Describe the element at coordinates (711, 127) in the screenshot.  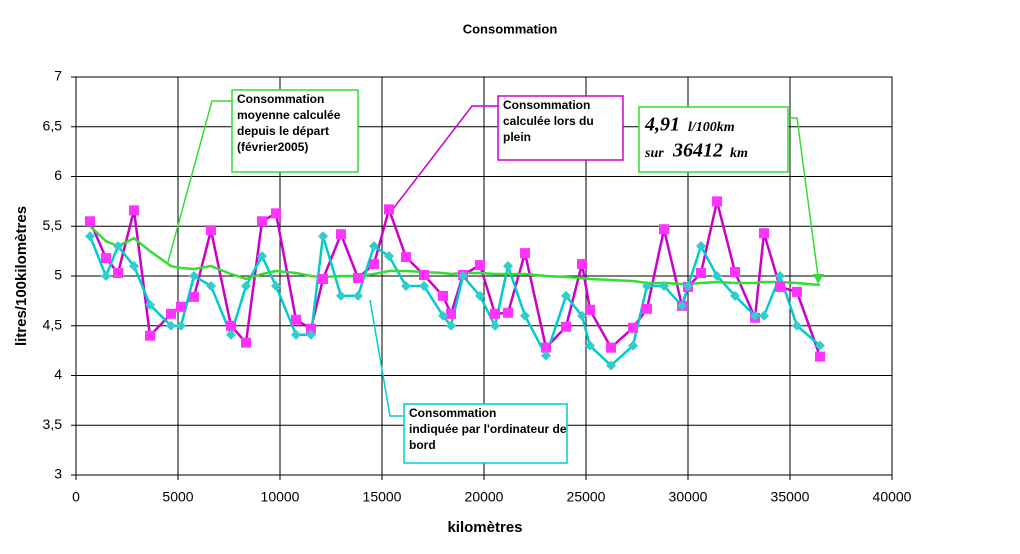
I see `summary-unit: l/100km` at that location.